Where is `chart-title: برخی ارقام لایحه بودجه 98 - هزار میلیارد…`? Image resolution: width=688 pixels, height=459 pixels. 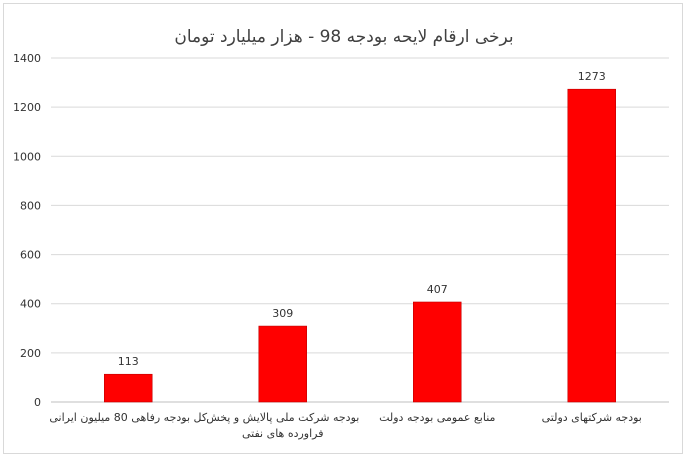 chart-title: برخی ارقام لایحه بودجه 98 - هزار میلیارد… is located at coordinates (343, 37).